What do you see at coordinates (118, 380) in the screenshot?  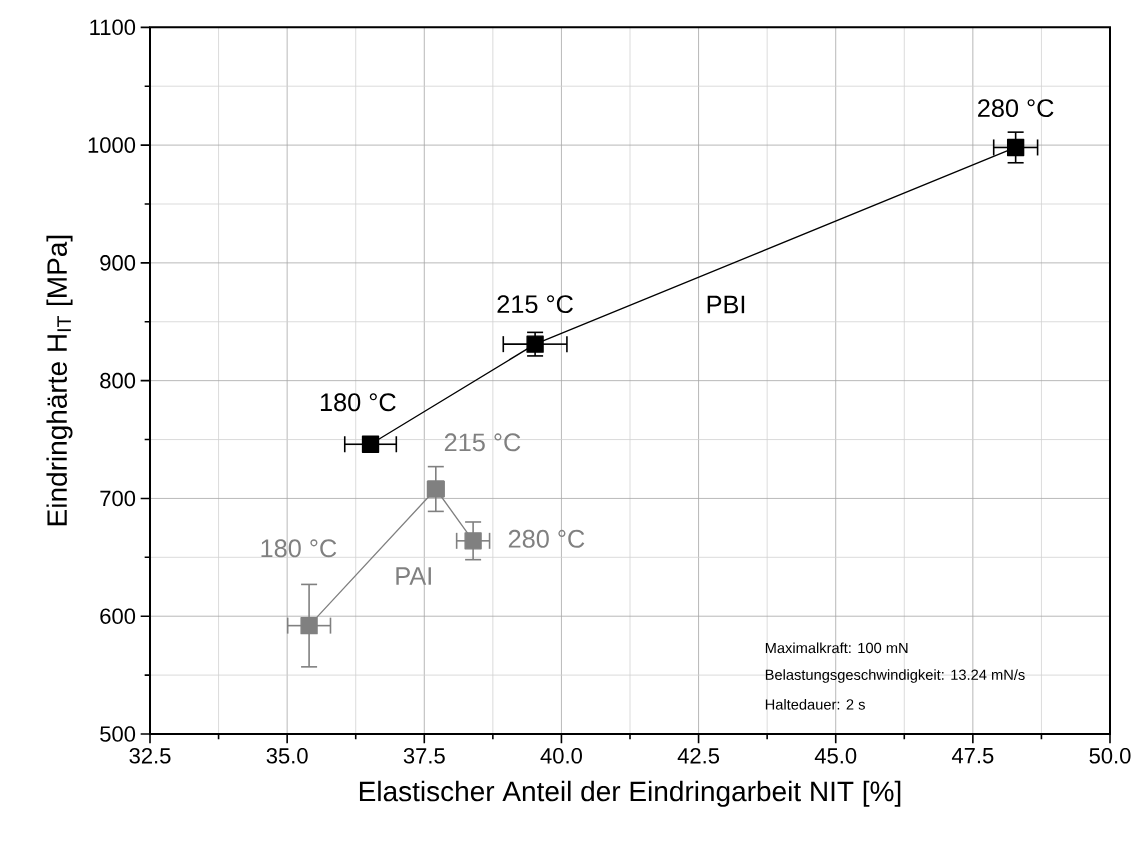 I see `y-tick-label: 800` at bounding box center [118, 380].